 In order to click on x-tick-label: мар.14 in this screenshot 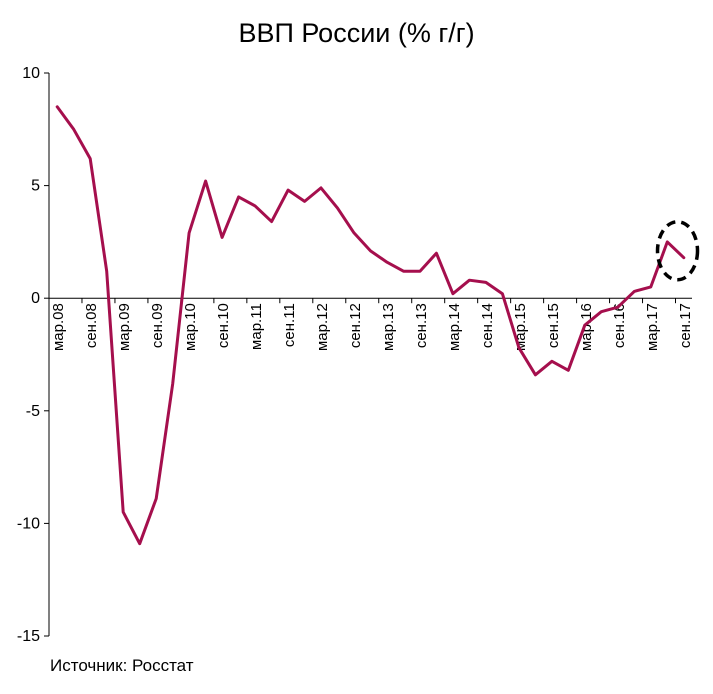, I will do `click(454, 327)`.